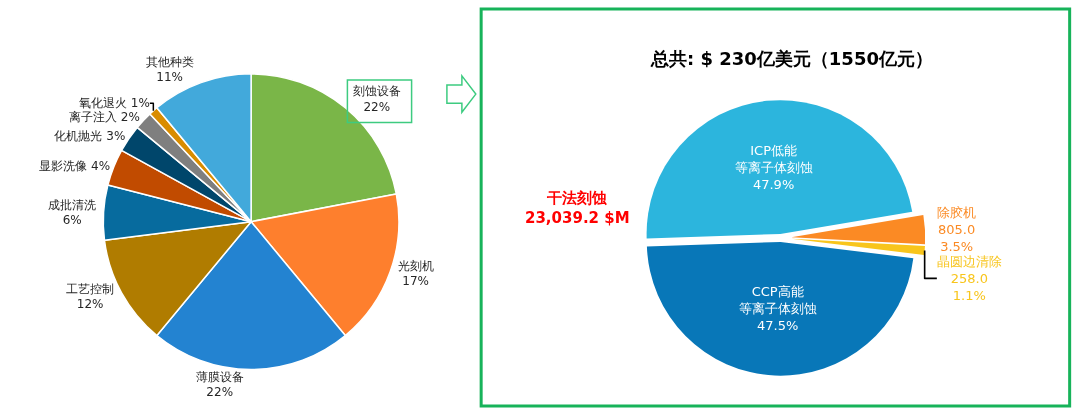  I want to click on slice-label: 除胶机, so click(957, 213).